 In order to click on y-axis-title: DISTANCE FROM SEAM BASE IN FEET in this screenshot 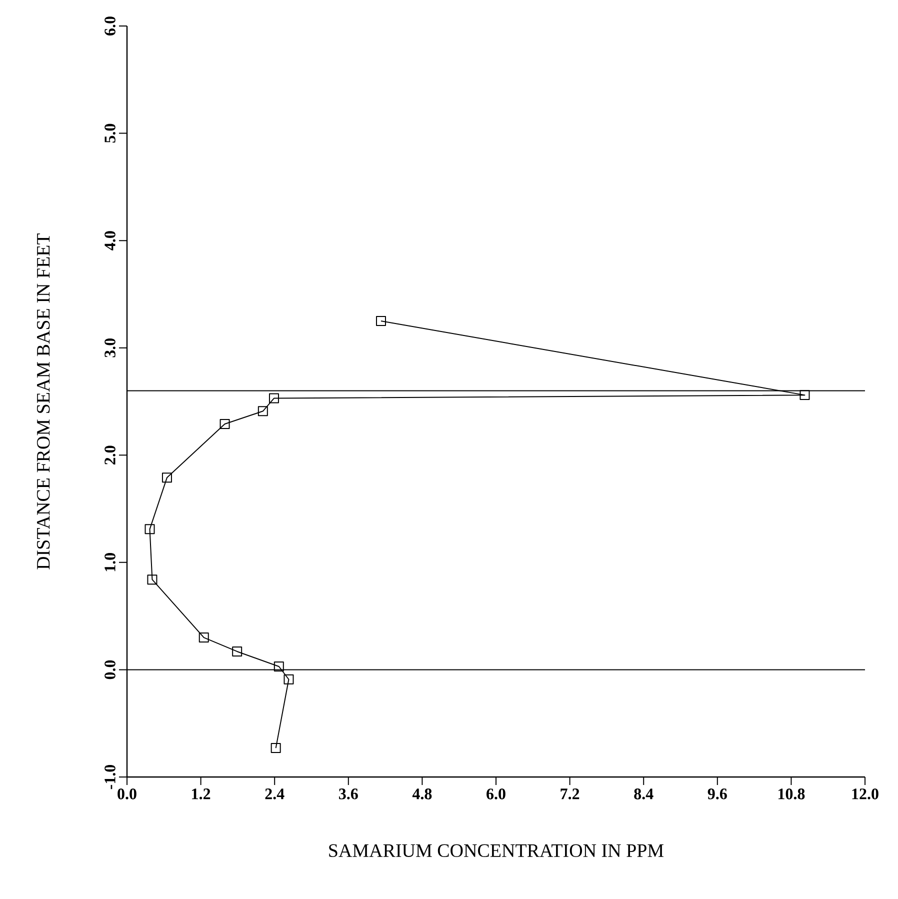, I will do `click(43, 401)`.